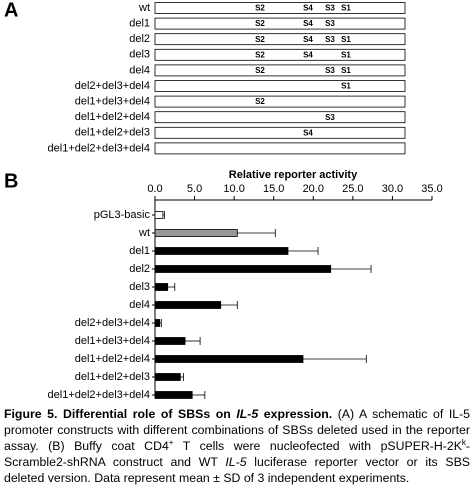 The height and width of the screenshot is (491, 474). I want to click on x-tick-label: 5.0, so click(194, 189).